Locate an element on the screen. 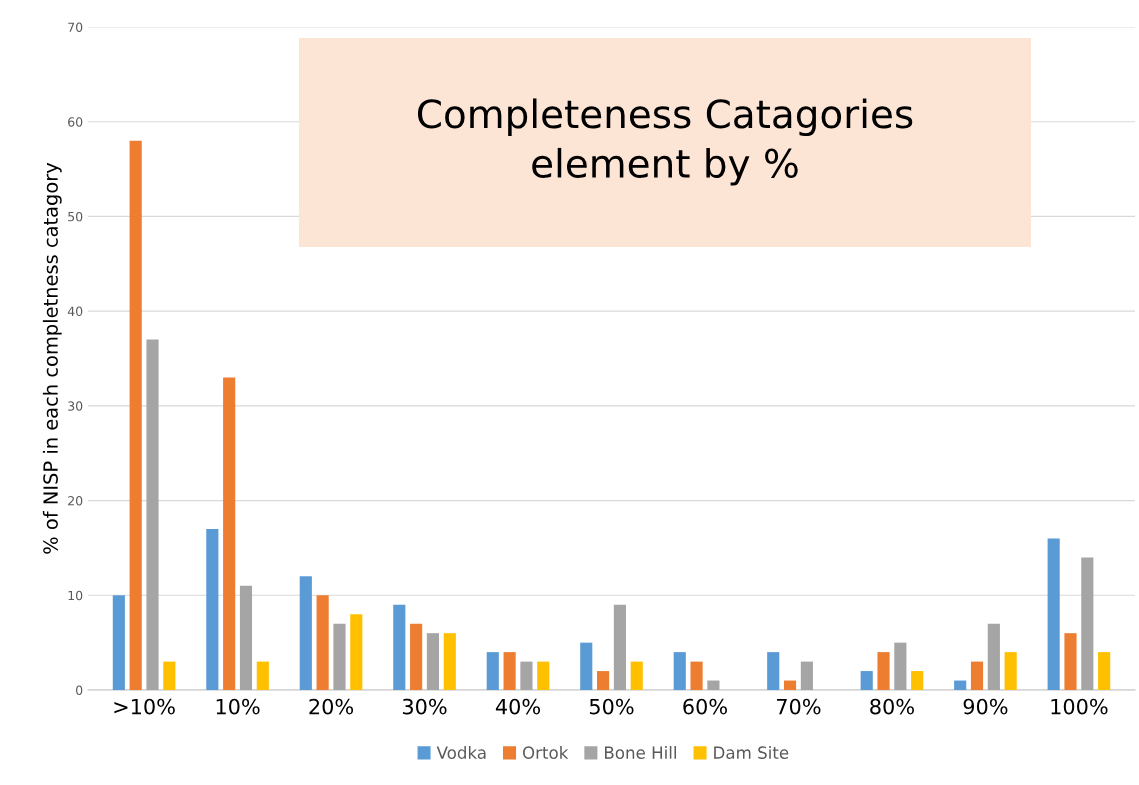 The image size is (1139, 785). y-axis-title: % of NISP in each completness catagory is located at coordinates (52, 358).